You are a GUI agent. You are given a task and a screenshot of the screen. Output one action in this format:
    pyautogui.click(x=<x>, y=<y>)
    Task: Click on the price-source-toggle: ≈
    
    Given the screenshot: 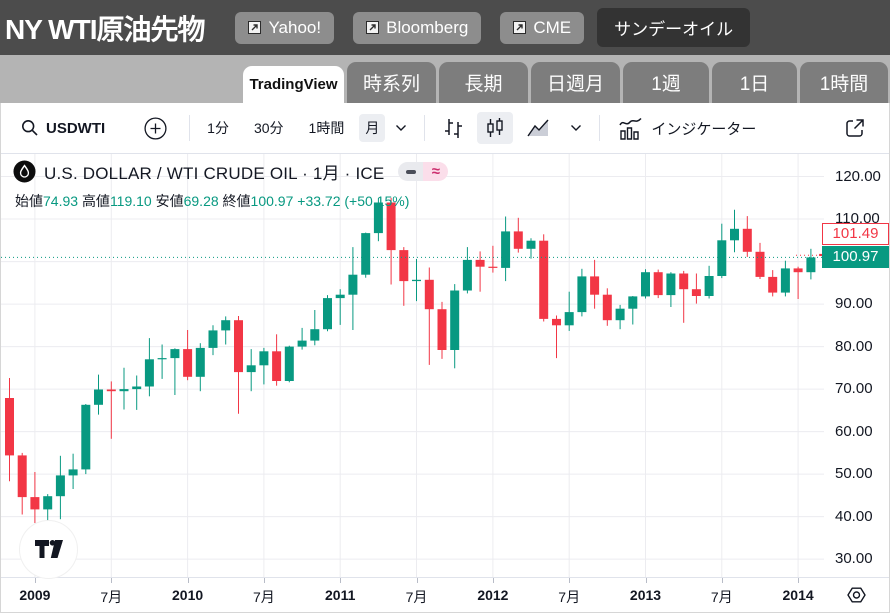 What is the action you would take?
    pyautogui.click(x=423, y=171)
    